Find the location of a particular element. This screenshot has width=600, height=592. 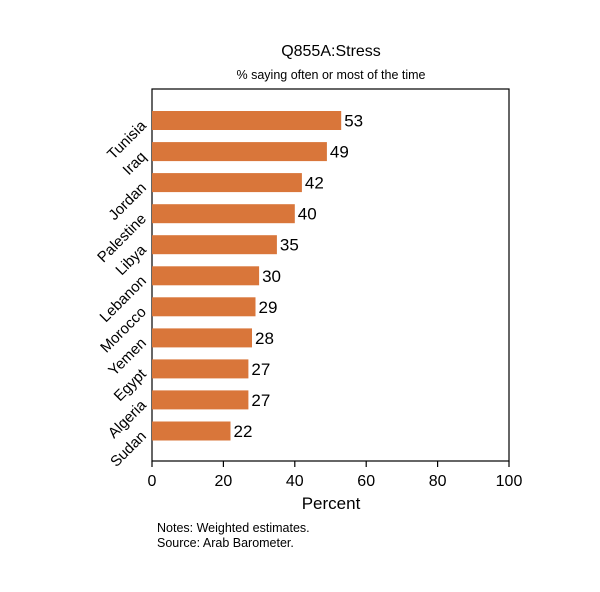

value-label-egypt: 27 is located at coordinates (260, 369).